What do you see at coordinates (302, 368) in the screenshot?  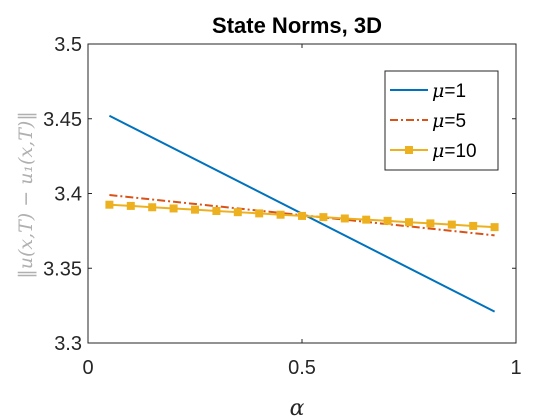 I see `x-tick-label: 0.5` at bounding box center [302, 368].